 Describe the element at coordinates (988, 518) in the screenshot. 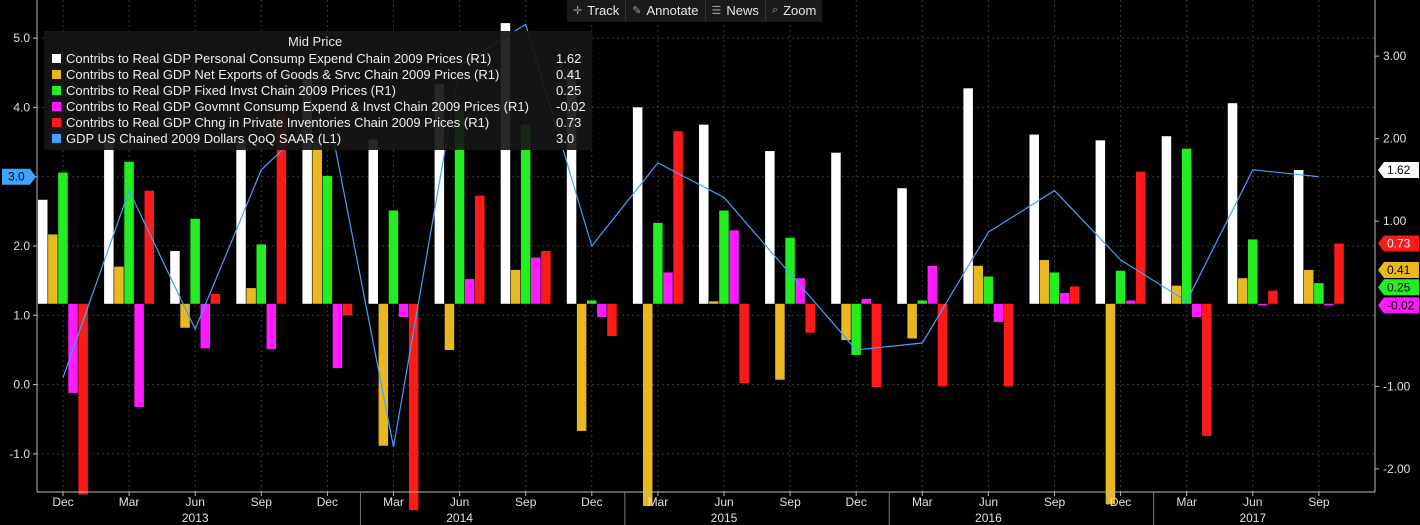

I see `year-label: 2016` at that location.